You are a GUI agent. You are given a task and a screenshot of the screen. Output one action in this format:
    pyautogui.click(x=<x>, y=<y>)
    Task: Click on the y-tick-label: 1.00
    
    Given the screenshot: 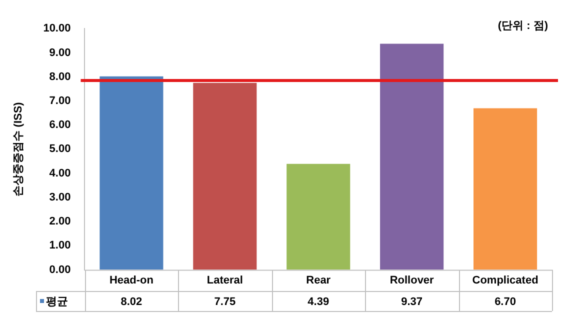 What is the action you would take?
    pyautogui.click(x=60, y=246)
    